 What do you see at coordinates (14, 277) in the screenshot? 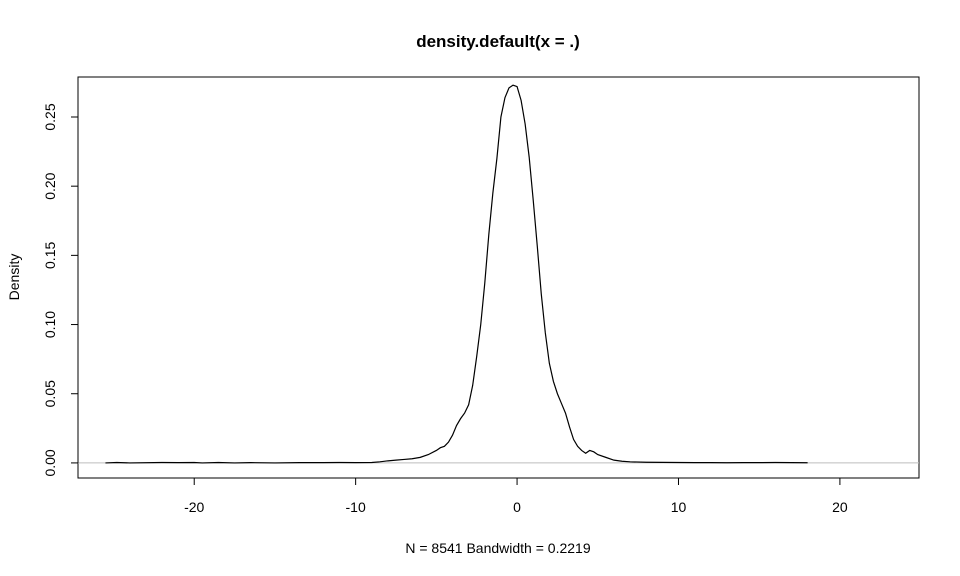
I see `y-axis-label: Density` at bounding box center [14, 277].